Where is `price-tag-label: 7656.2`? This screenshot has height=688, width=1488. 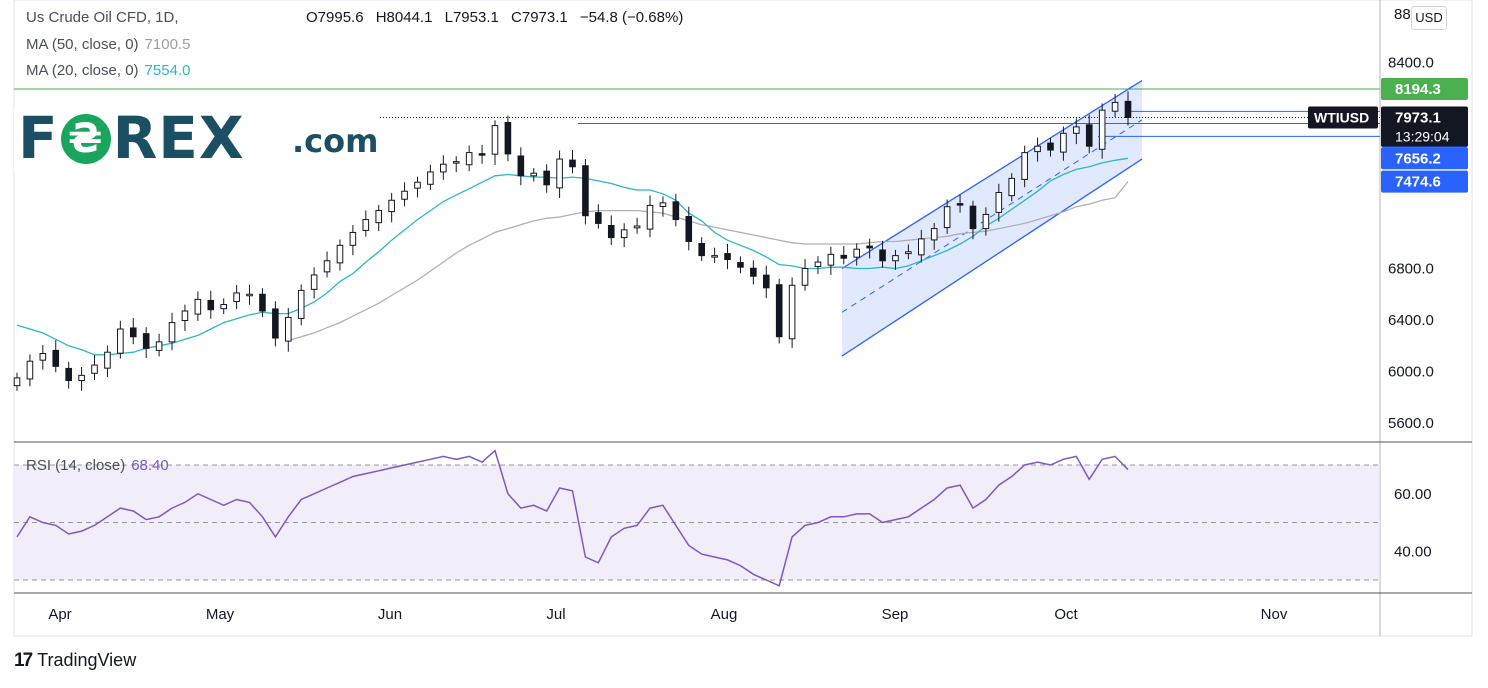 price-tag-label: 7656.2 is located at coordinates (1418, 158).